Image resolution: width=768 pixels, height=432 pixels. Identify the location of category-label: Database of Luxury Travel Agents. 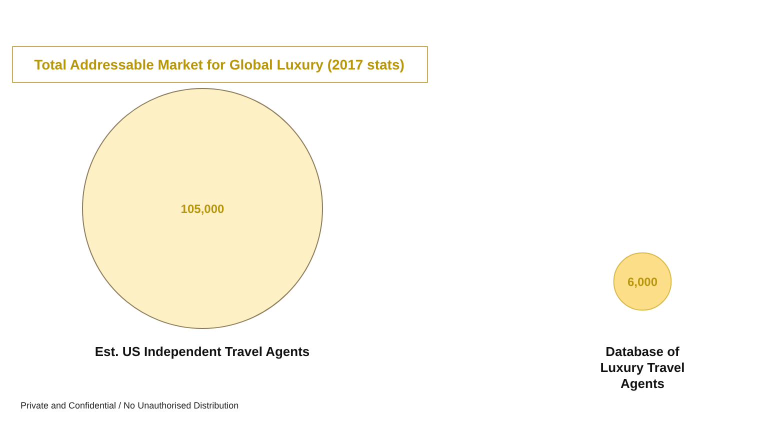
(642, 367).